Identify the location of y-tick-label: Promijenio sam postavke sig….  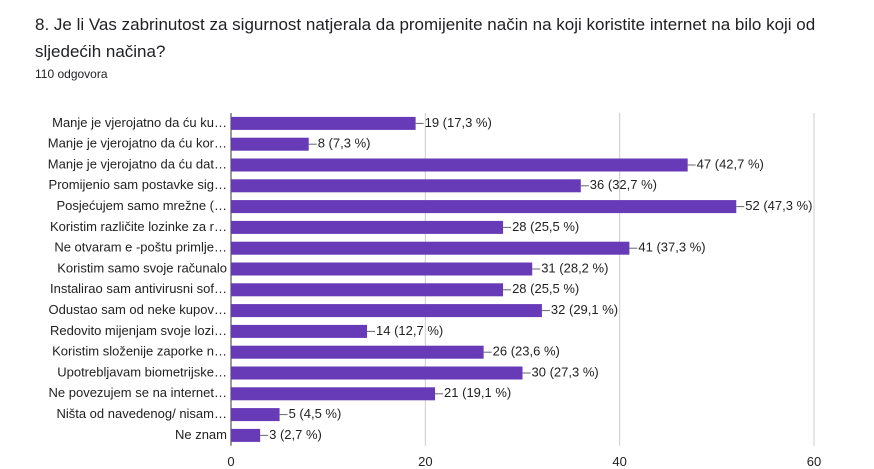
(138, 184).